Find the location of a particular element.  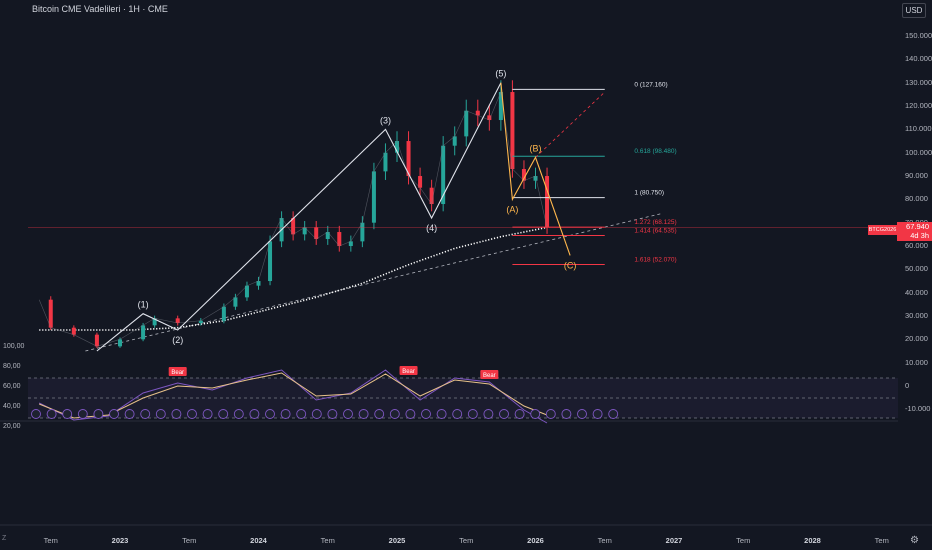

symbol-title: Bitcoin CME Vadelileri · 1H · CME is located at coordinates (100, 9).